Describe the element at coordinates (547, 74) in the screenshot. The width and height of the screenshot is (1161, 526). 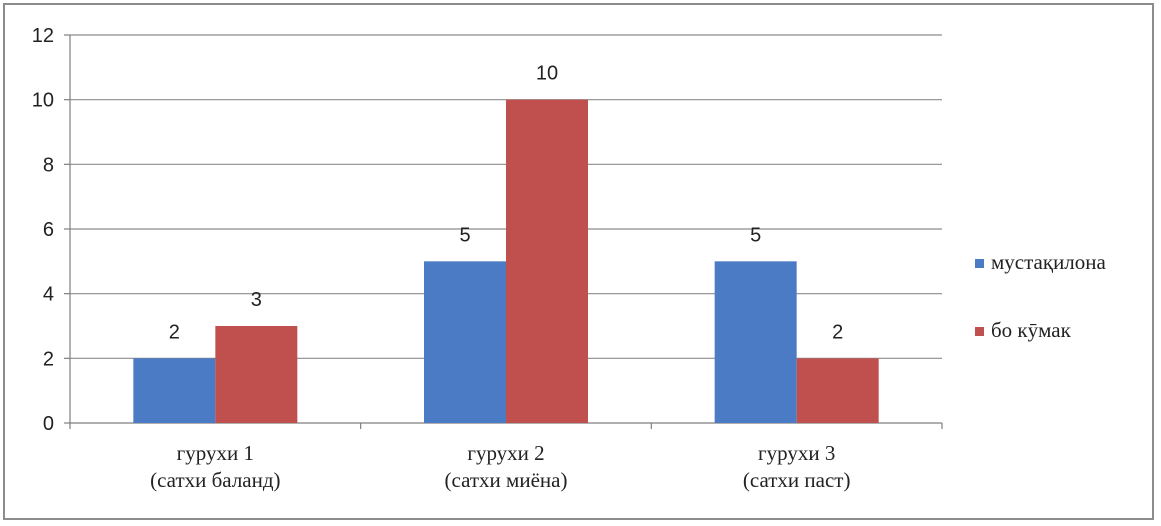
I see `data-label: 10` at that location.